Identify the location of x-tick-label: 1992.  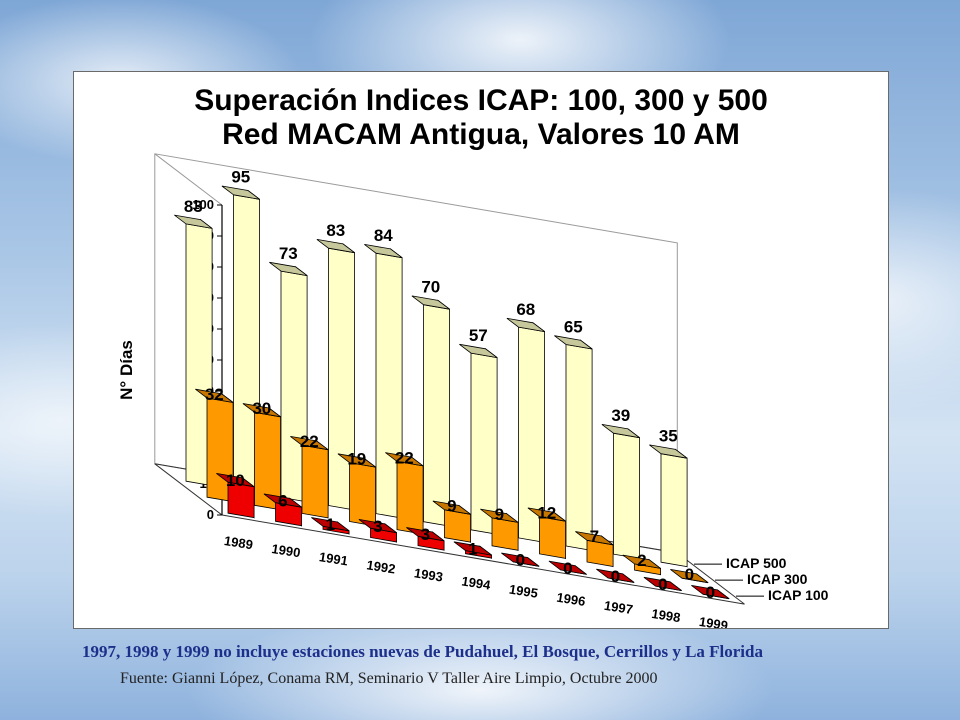
(381, 566).